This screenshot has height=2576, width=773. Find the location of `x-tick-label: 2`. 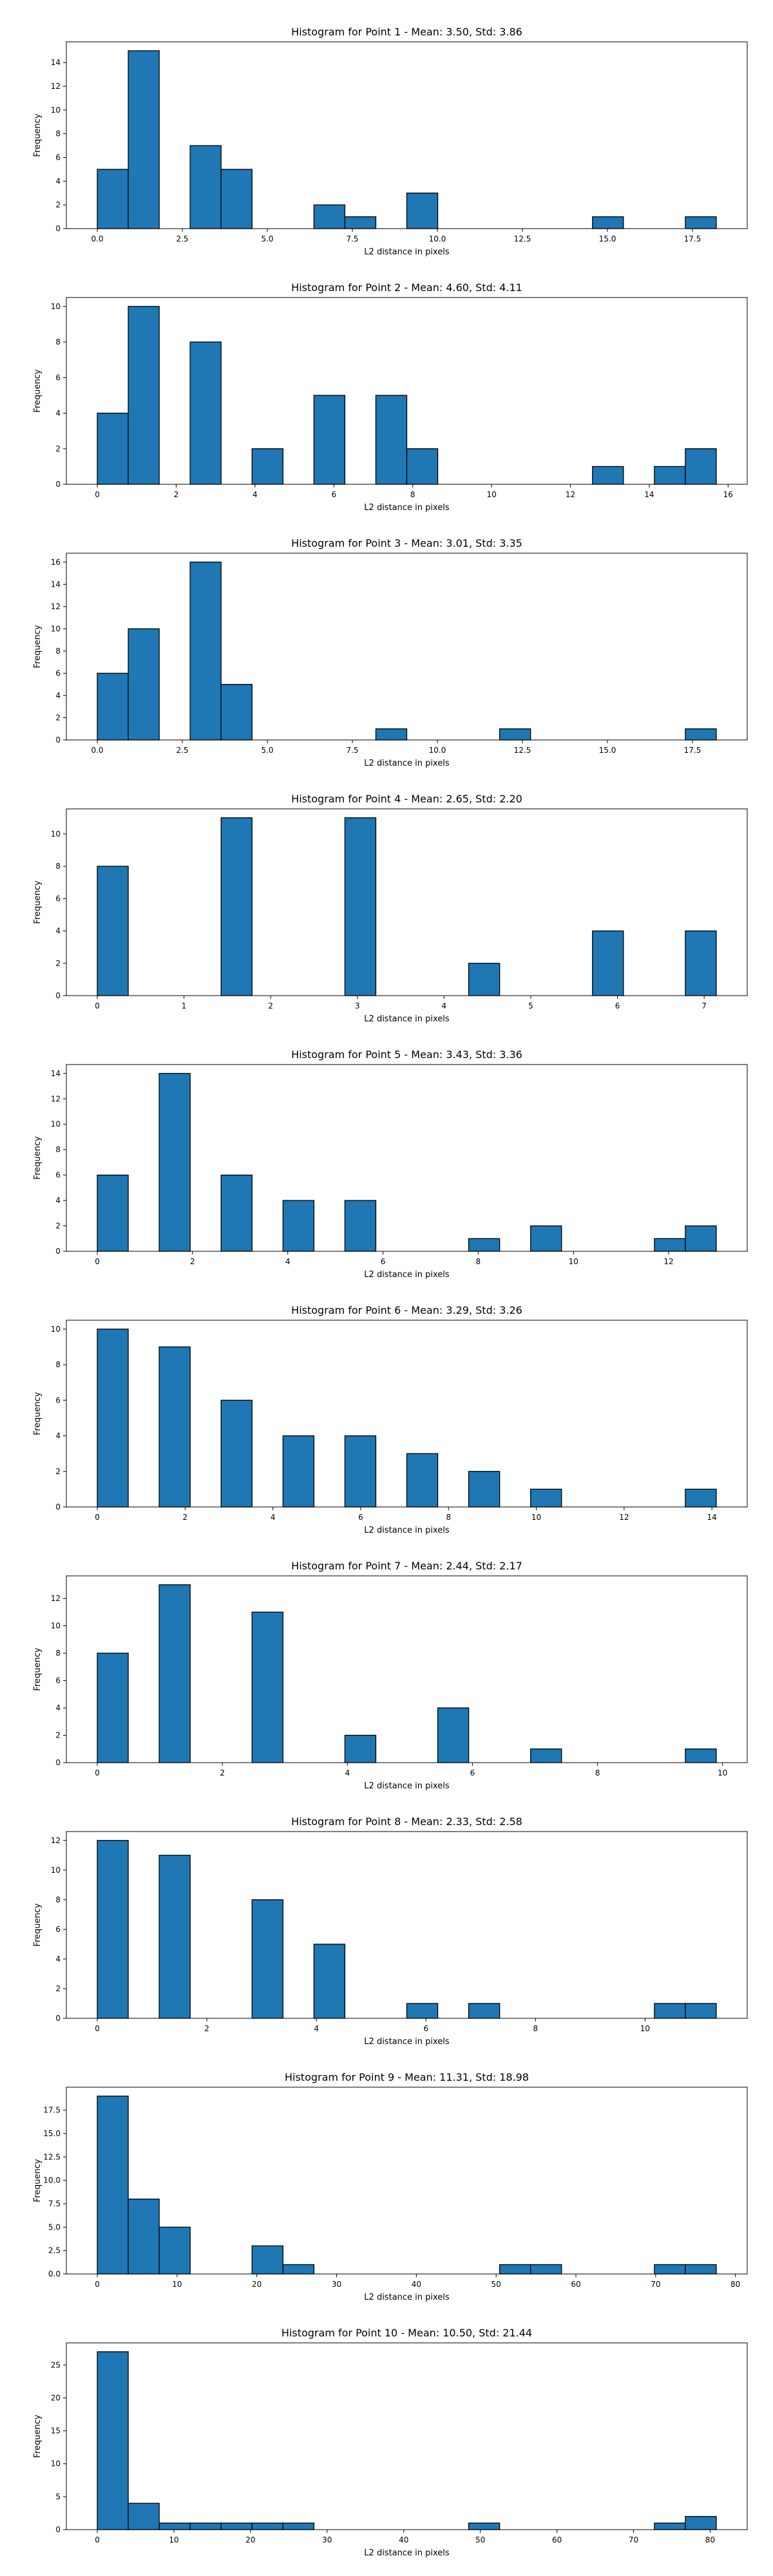

x-tick-label: 2 is located at coordinates (185, 1517).